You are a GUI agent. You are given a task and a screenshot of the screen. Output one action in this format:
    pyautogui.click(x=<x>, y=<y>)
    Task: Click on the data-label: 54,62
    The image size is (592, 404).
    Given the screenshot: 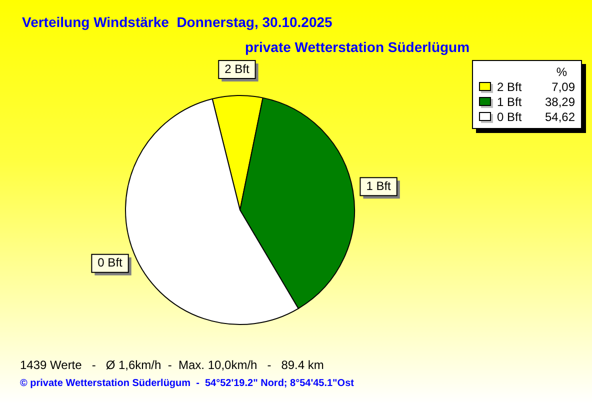 What is the action you would take?
    pyautogui.click(x=559, y=117)
    